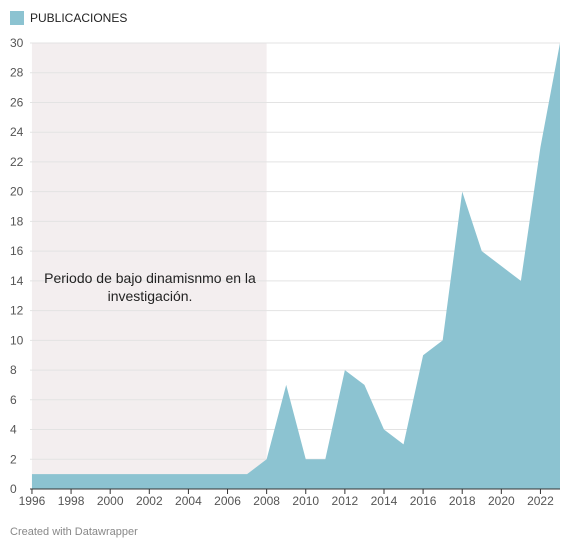  What do you see at coordinates (227, 501) in the screenshot?
I see `x-tick-label: 2006` at bounding box center [227, 501].